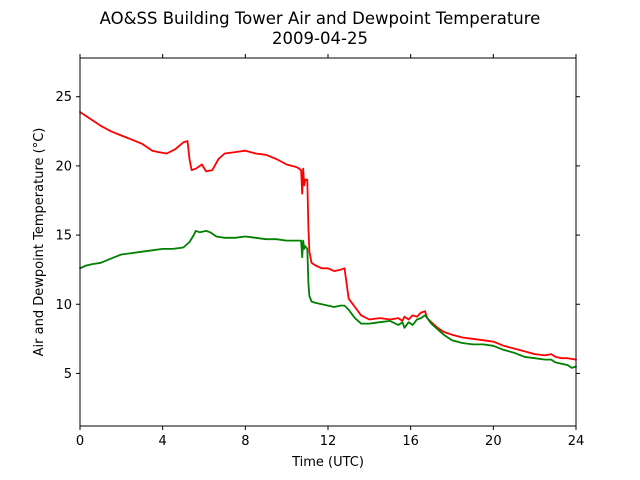  I want to click on x-tick-label: 4, so click(163, 441).